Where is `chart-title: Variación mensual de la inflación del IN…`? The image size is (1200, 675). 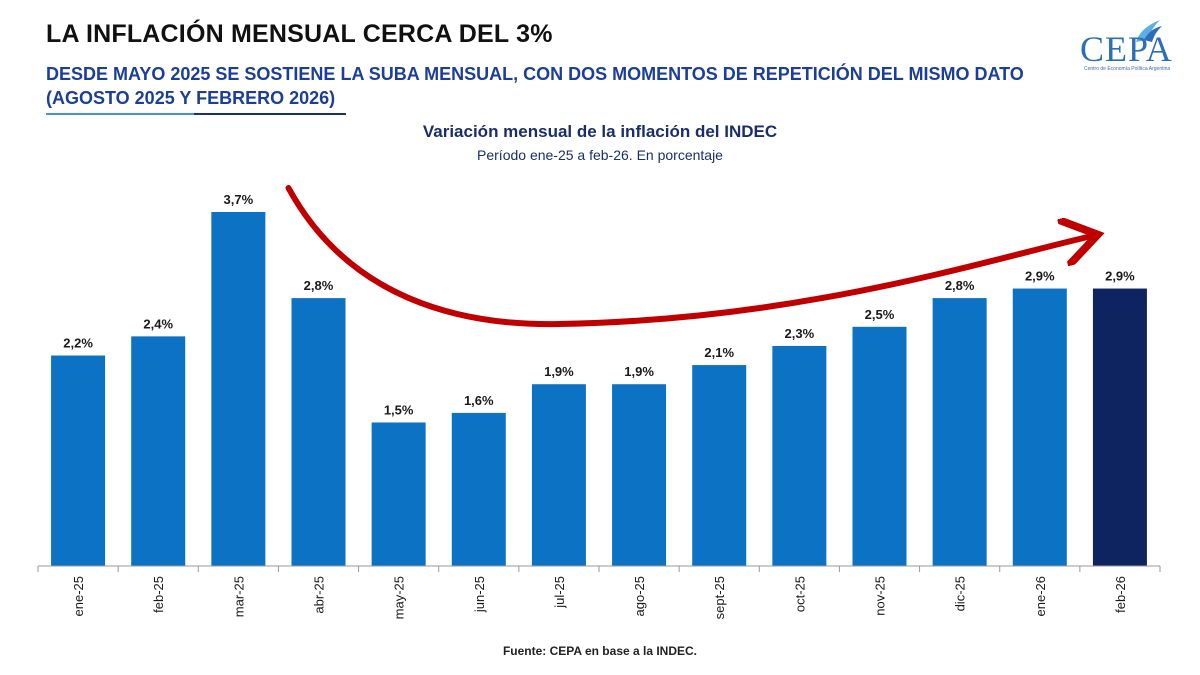 chart-title: Variación mensual de la inflación del IN… is located at coordinates (600, 131).